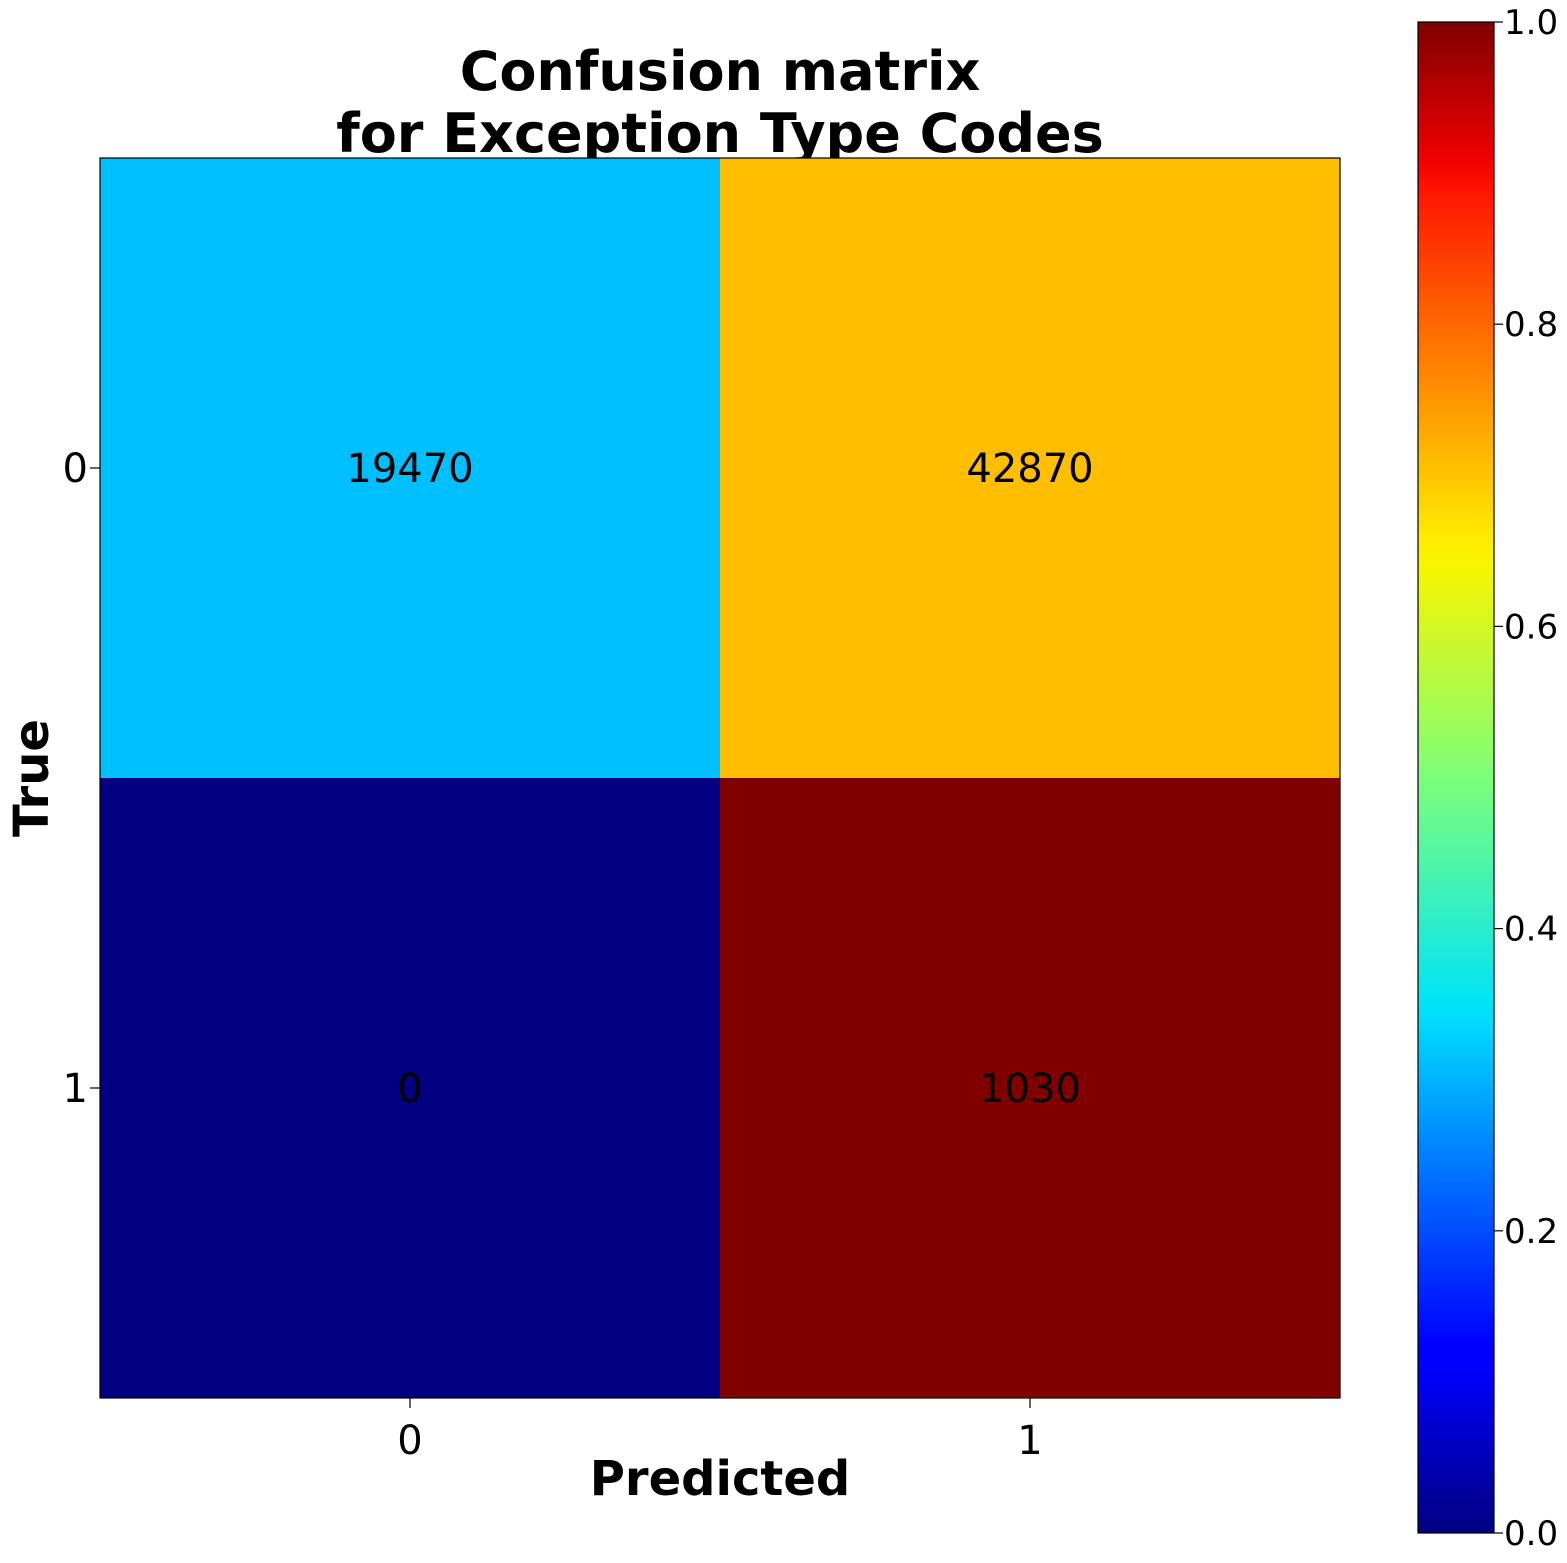 Image resolution: width=1567 pixels, height=1563 pixels. I want to click on x-tick-label-1: 1, so click(1029, 1441).